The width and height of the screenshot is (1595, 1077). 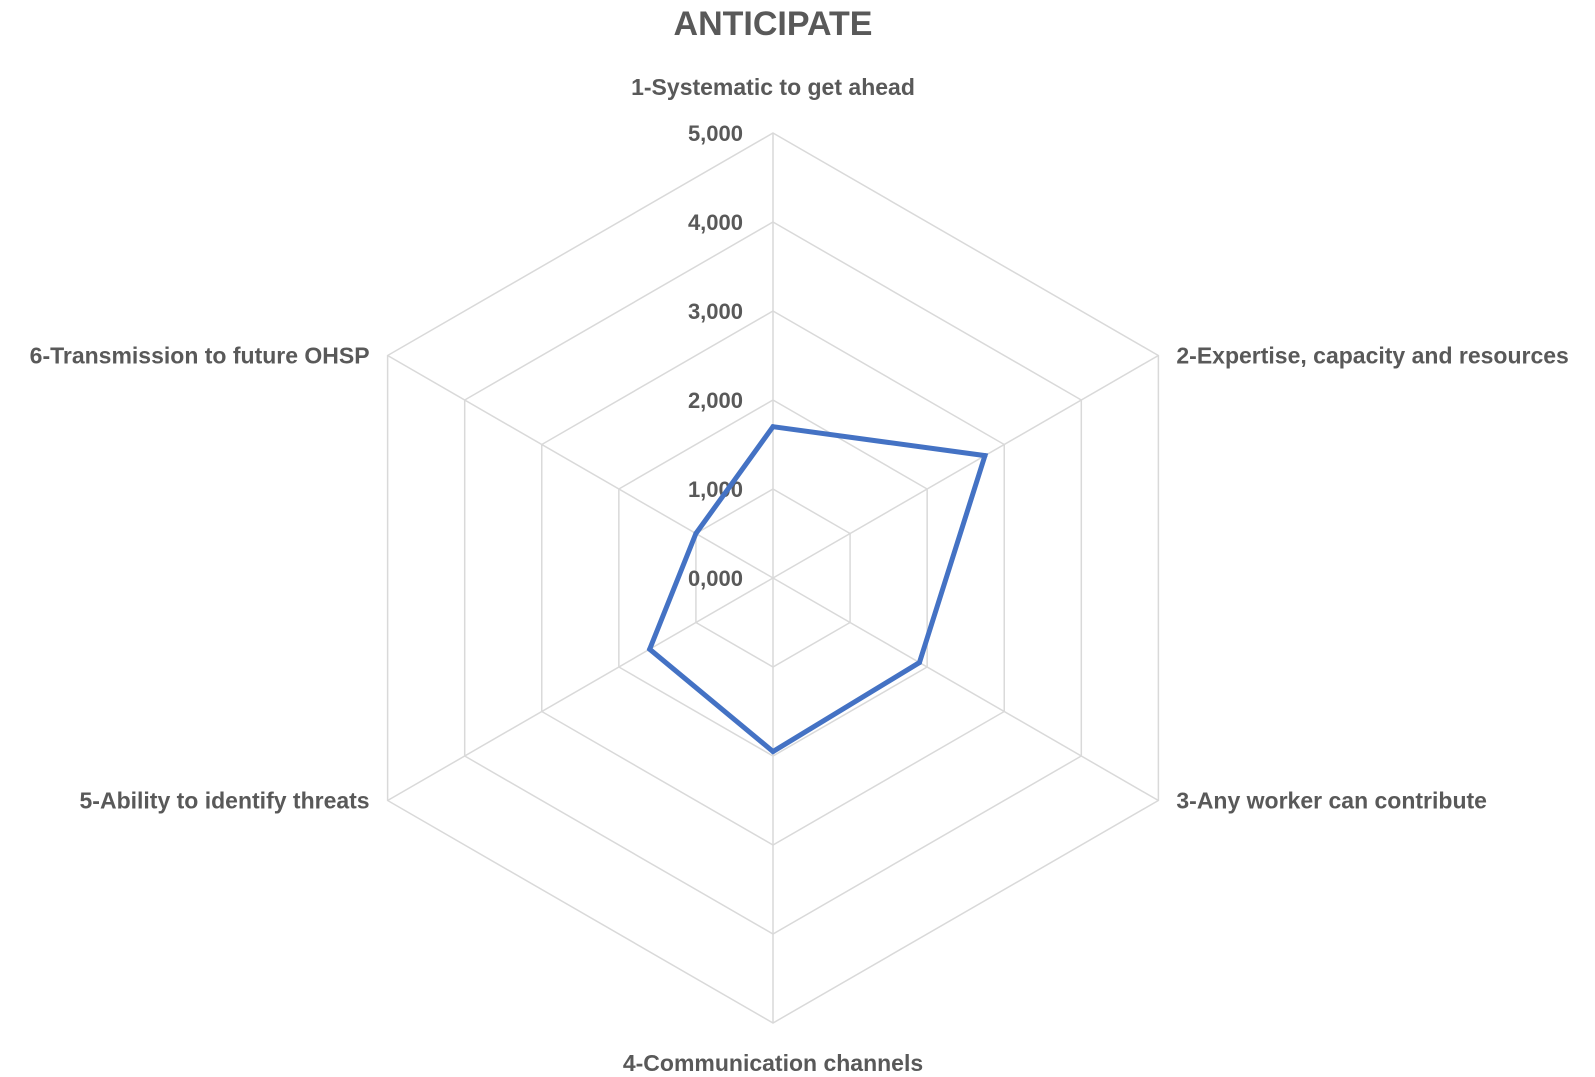 What do you see at coordinates (200, 356) in the screenshot?
I see `category-label: 6-Transmission to future OHSP` at bounding box center [200, 356].